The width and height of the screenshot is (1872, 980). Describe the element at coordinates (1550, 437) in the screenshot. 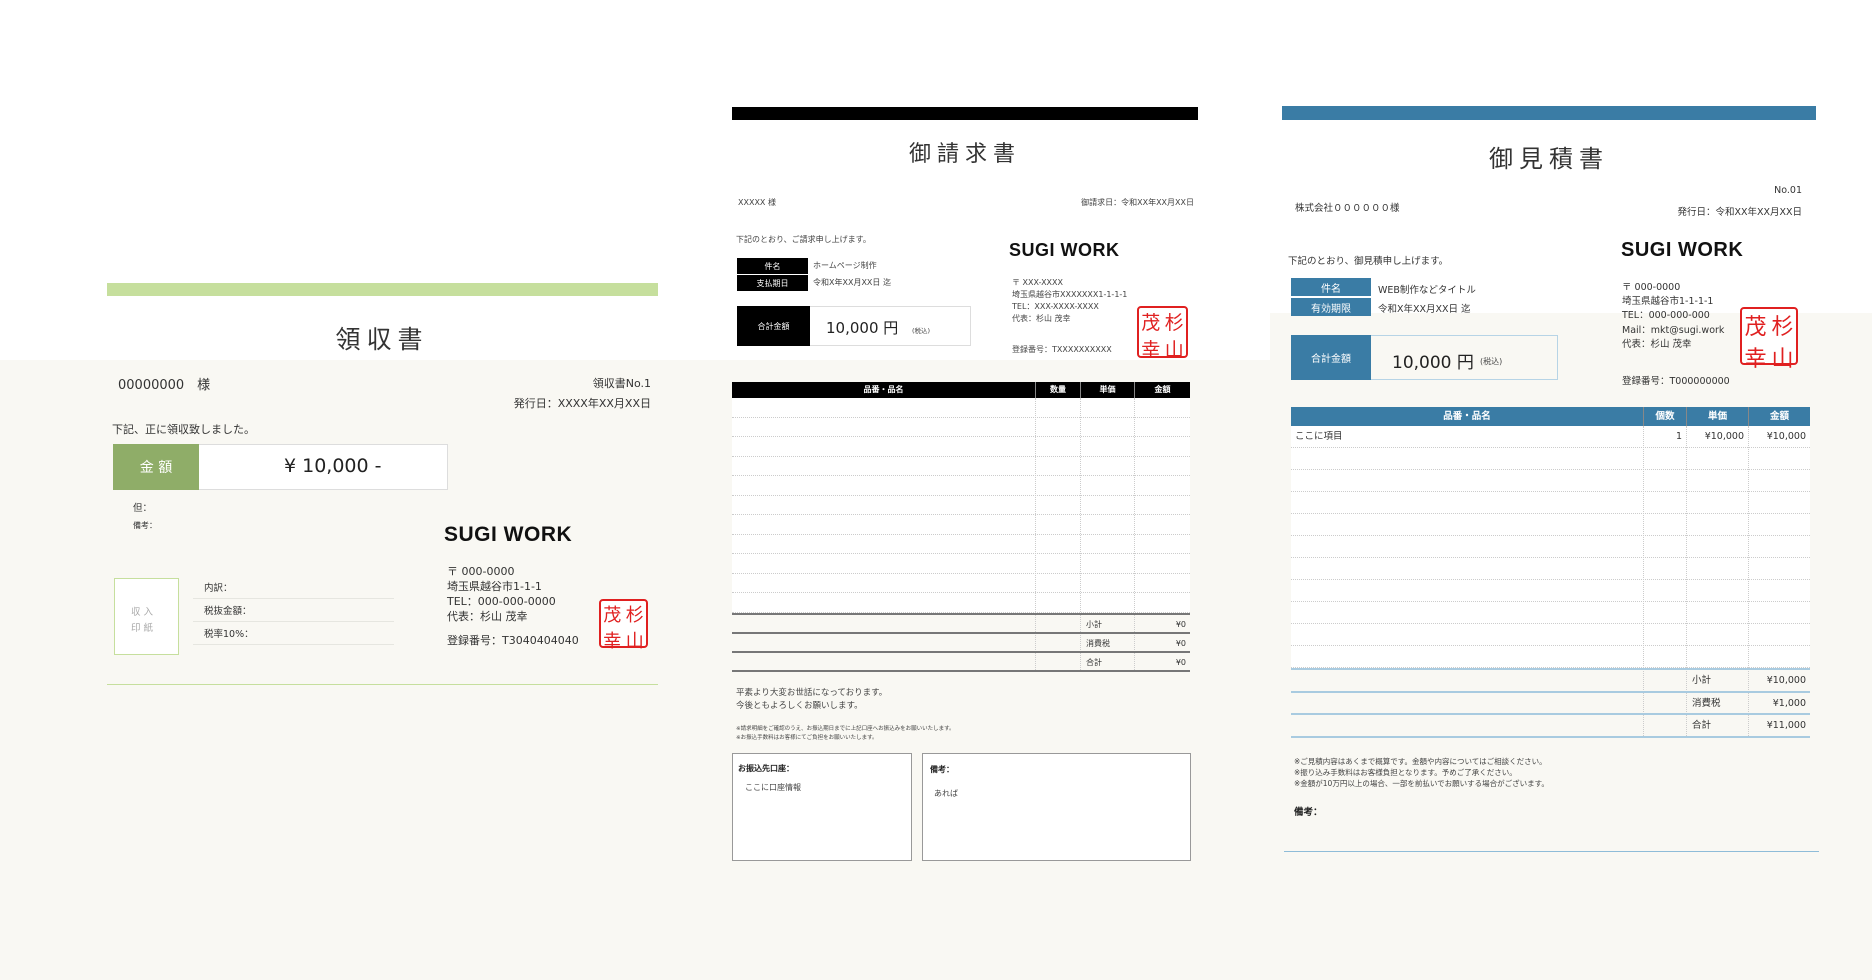

I see `table-row: ここに項目 1 ¥10,000 ¥10,000` at that location.